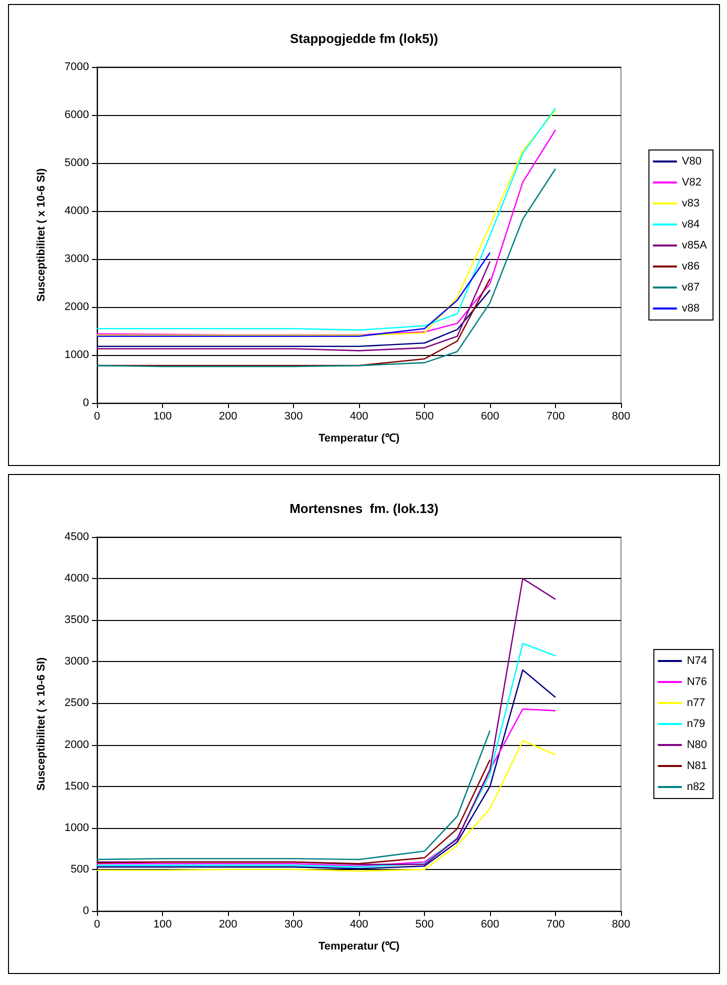 This screenshot has height=985, width=727. I want to click on y-tick-label: 6000, so click(76, 115).